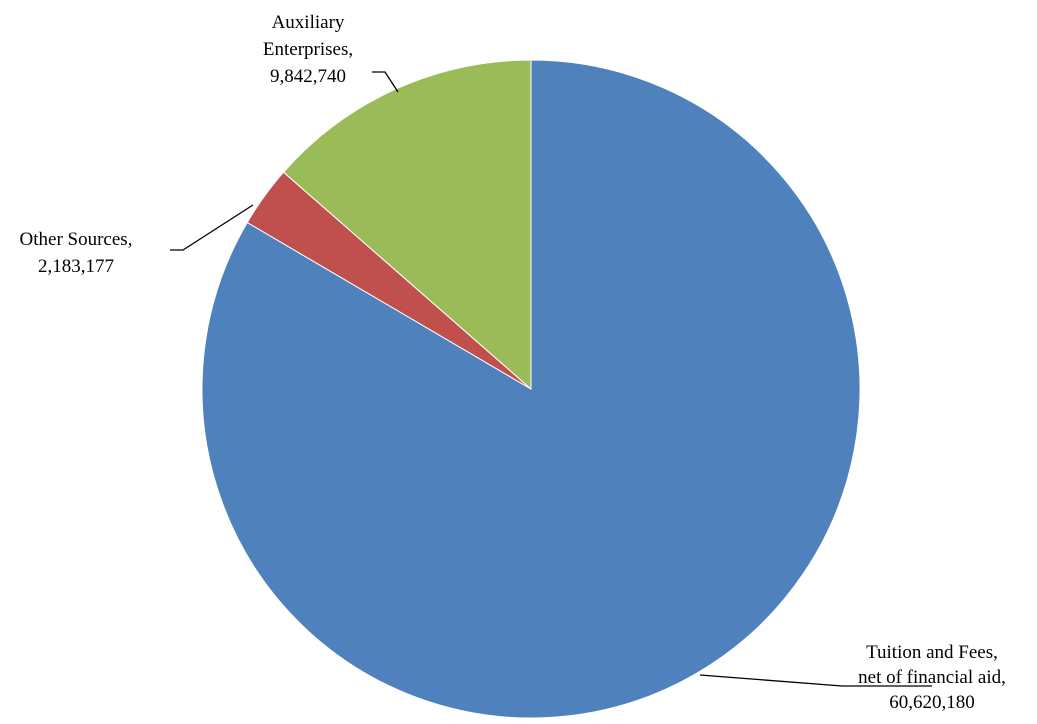  I want to click on slice-label-line: Enterprises,, so click(308, 49).